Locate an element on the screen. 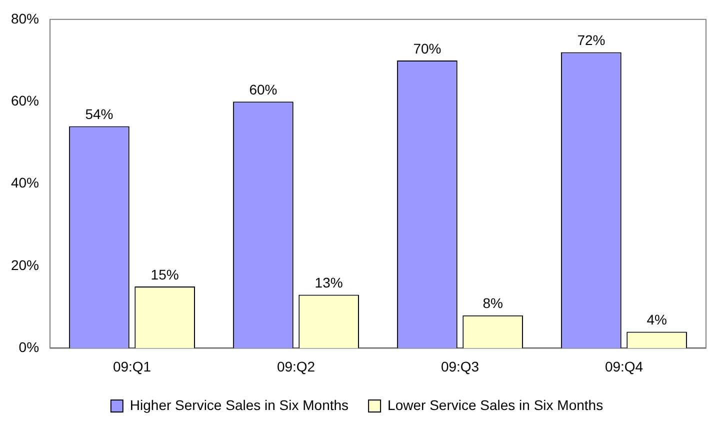 The height and width of the screenshot is (431, 724). legend-label: Lower Service Sales in Six Months is located at coordinates (496, 404).